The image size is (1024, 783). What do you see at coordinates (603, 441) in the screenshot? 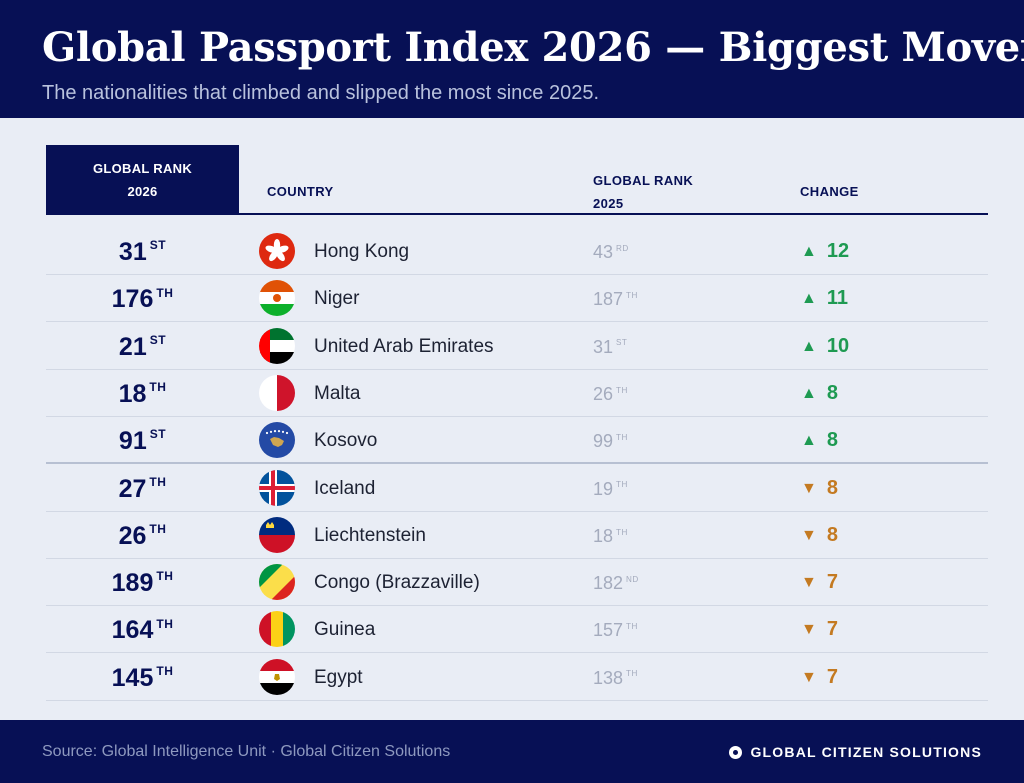
I see `rank-2025-value: 99` at bounding box center [603, 441].